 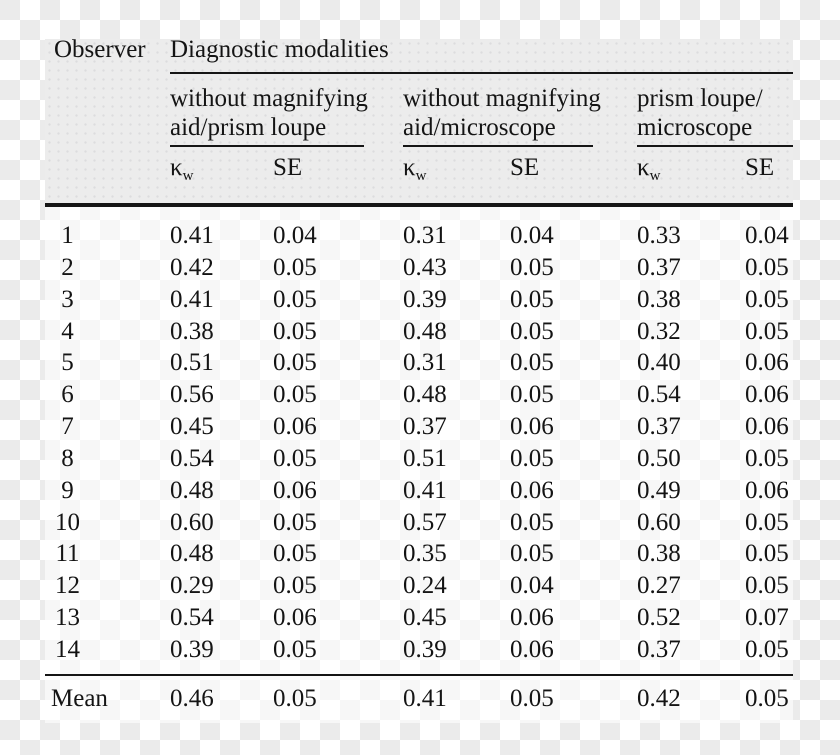 I want to click on kappa-header-1: κw, so click(x=182, y=169).